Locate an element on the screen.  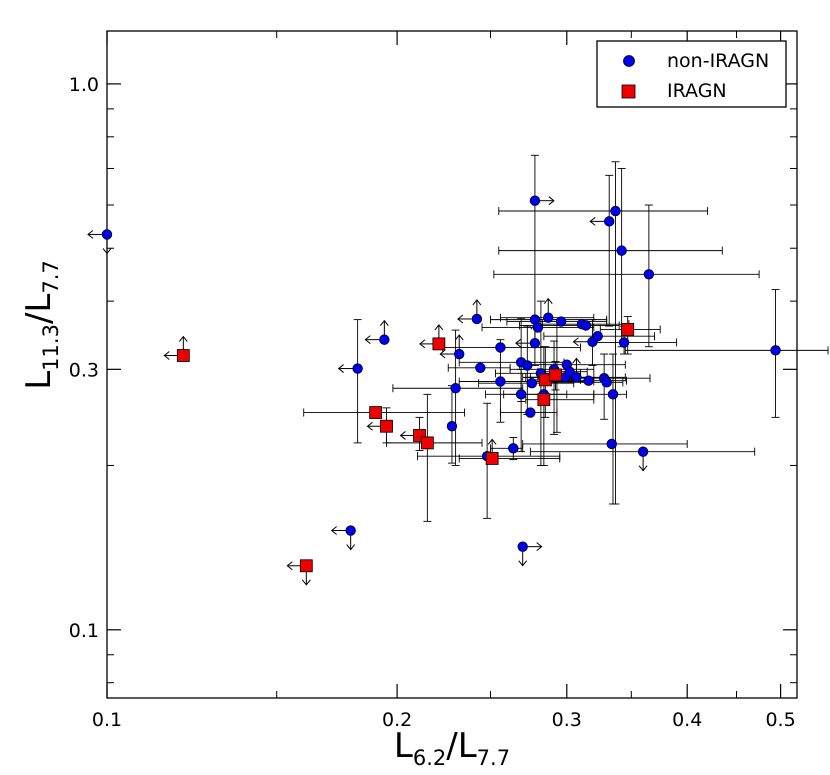
x-axis-title: L6.2/L7.7 is located at coordinates (452, 748).